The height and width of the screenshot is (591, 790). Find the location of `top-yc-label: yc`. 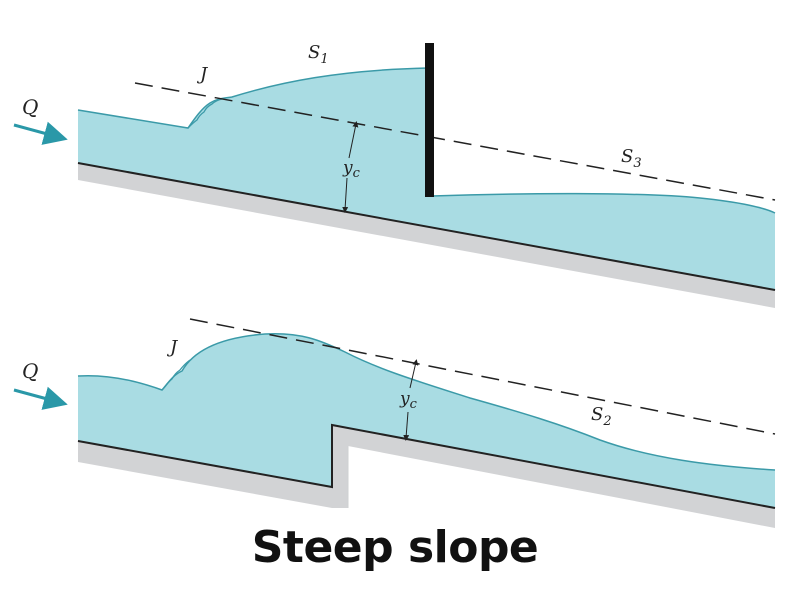

top-yc-label: yc is located at coordinates (351, 169).